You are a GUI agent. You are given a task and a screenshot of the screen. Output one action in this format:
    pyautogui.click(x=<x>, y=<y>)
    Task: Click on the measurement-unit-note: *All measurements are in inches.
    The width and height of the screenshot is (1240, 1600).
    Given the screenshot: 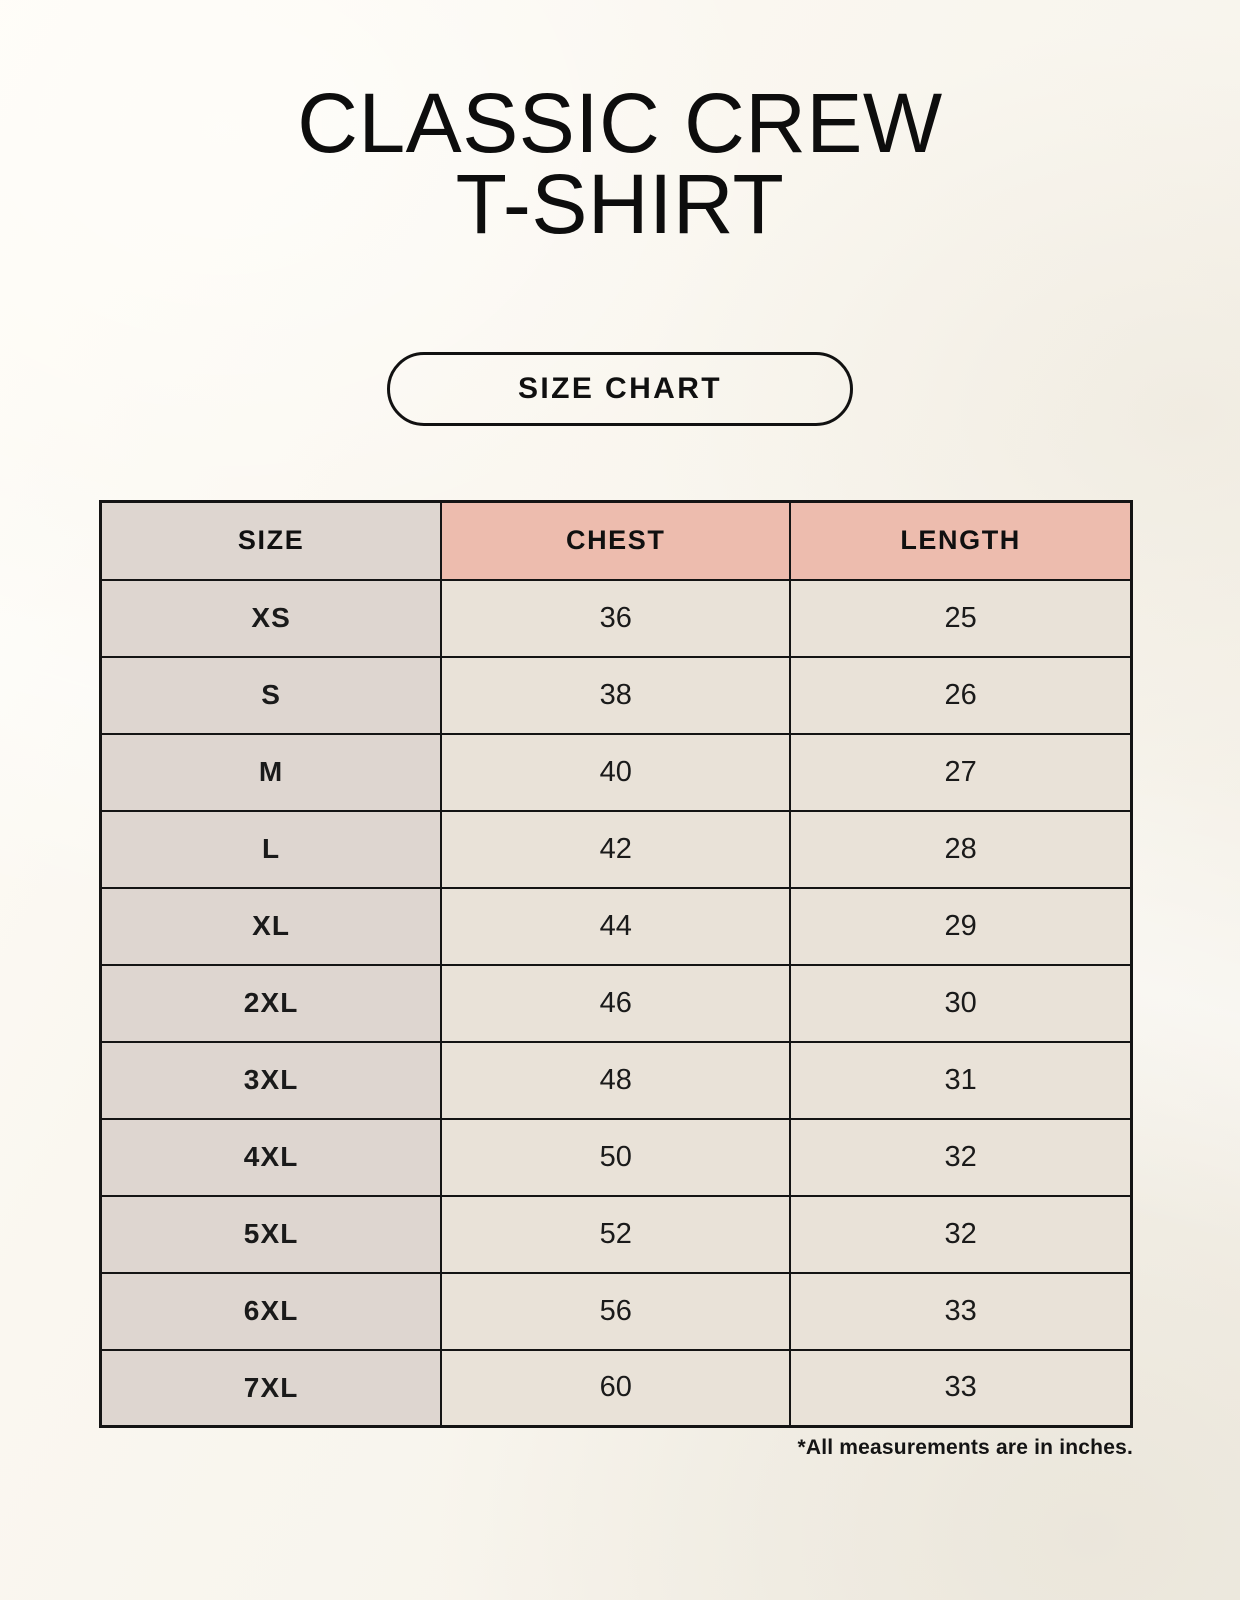 What is the action you would take?
    pyautogui.click(x=965, y=1447)
    